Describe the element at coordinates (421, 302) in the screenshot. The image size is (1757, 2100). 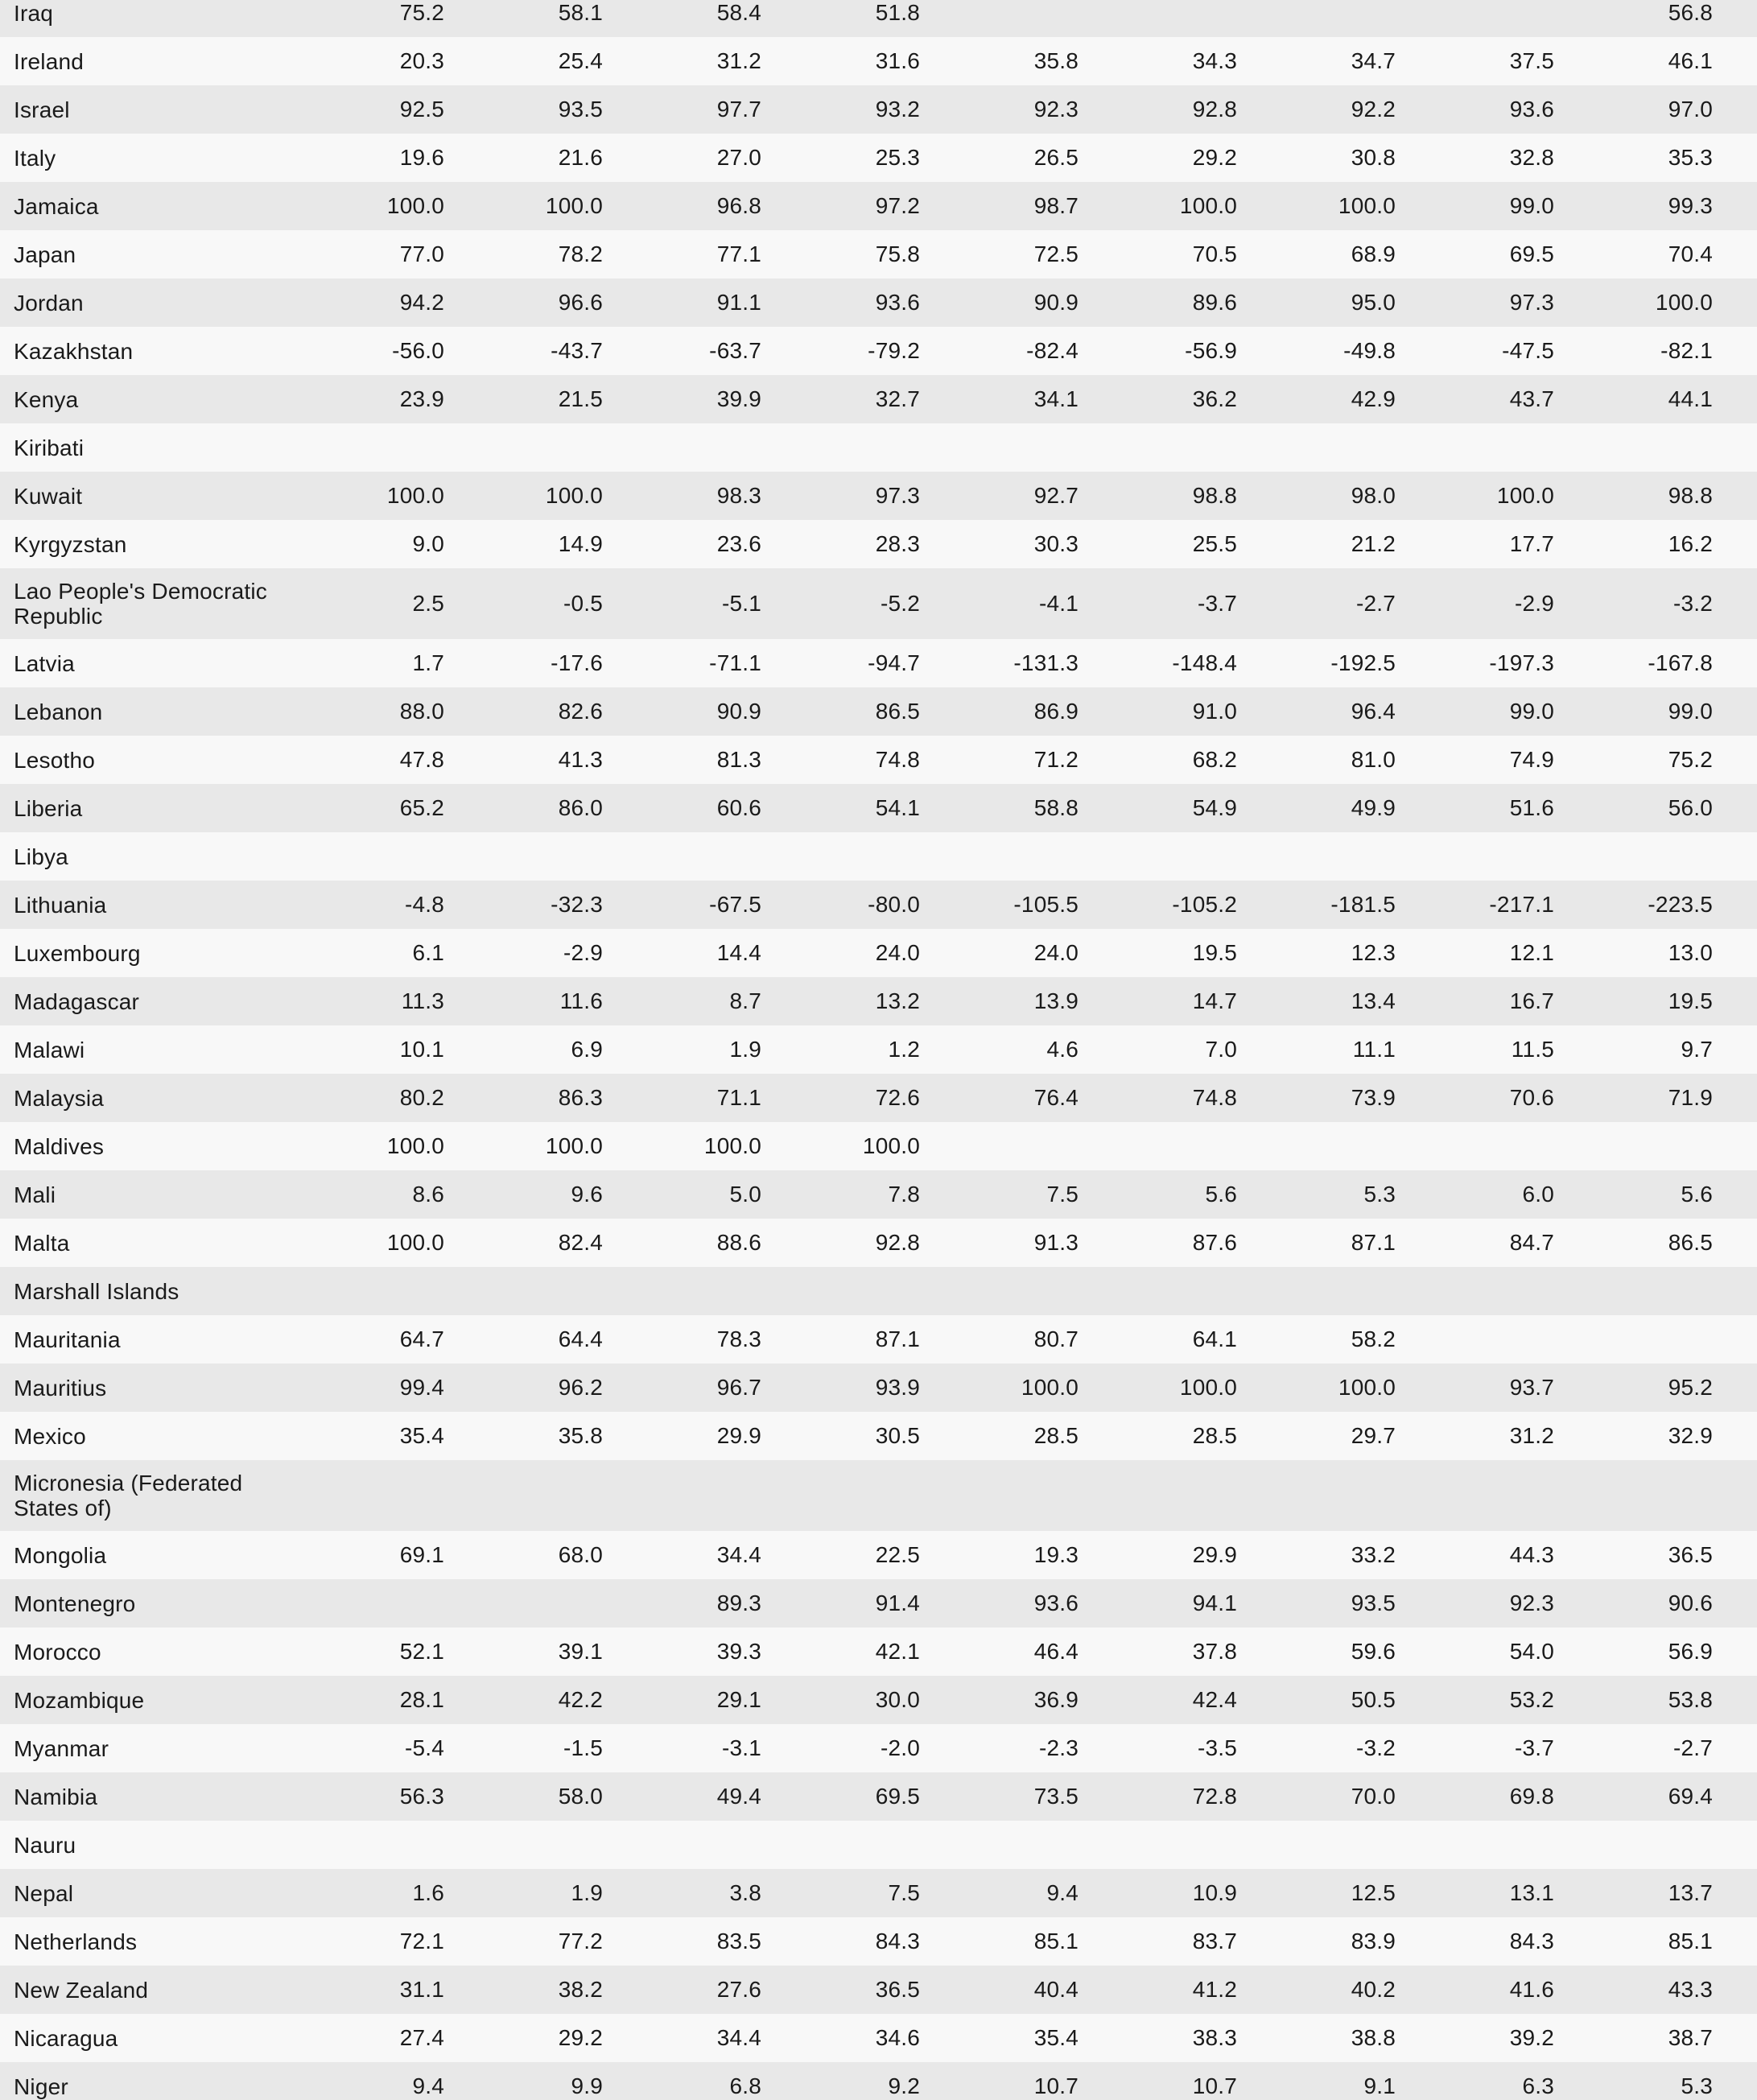
I see `value-cell: 94.2` at that location.